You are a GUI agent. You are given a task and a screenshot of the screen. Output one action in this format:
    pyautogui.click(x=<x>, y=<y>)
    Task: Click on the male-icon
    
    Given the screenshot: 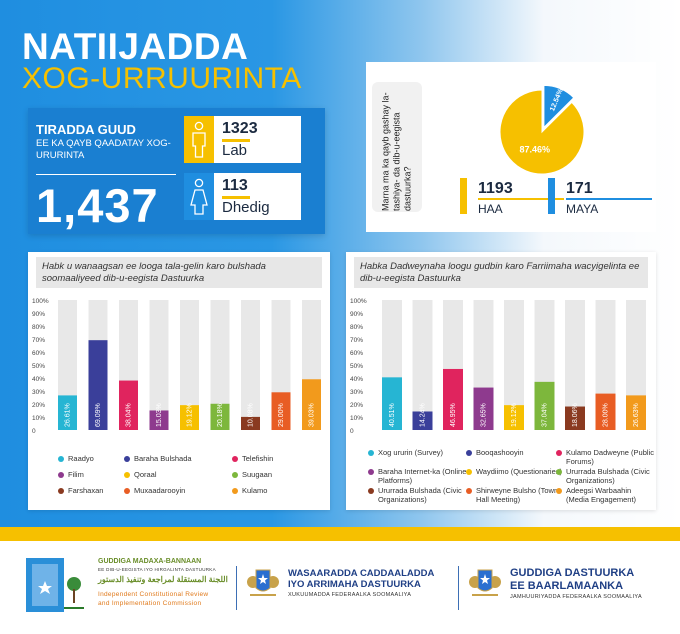 What is the action you would take?
    pyautogui.click(x=199, y=139)
    